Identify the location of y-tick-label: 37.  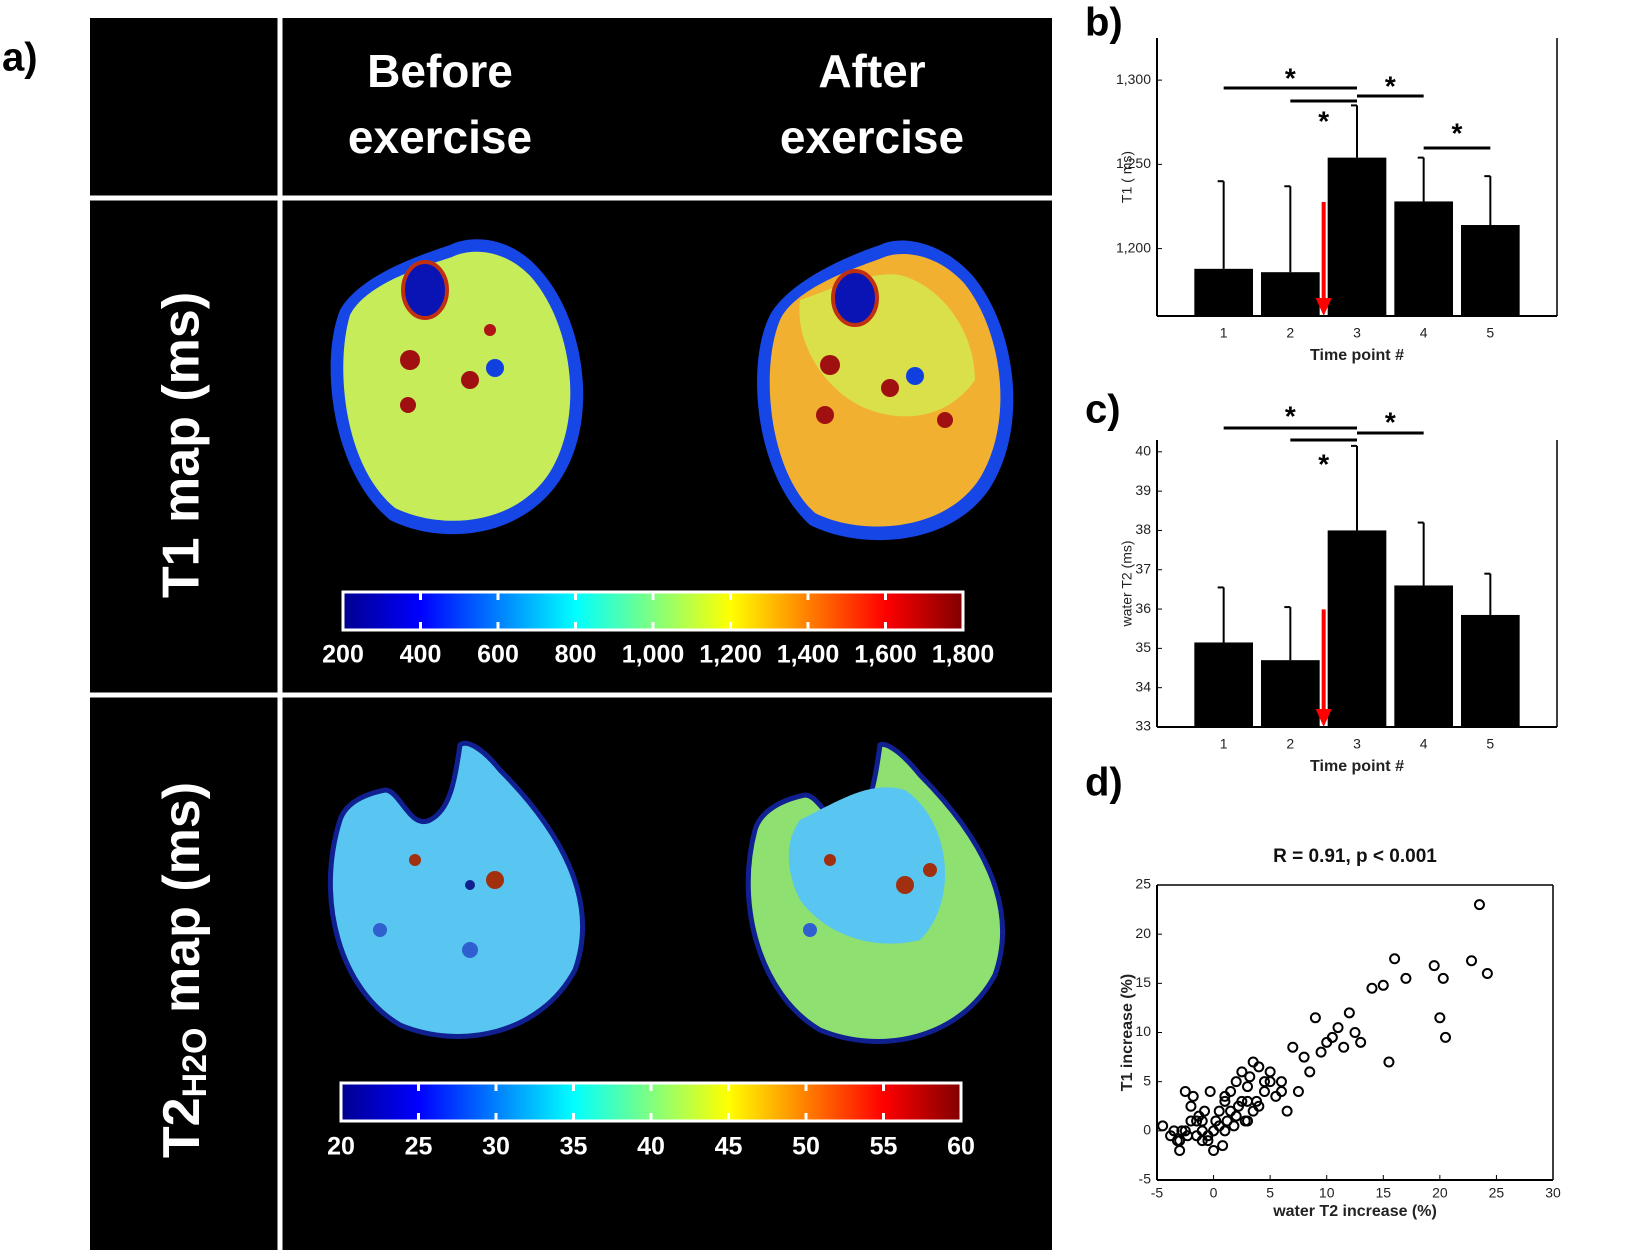
(1143, 568).